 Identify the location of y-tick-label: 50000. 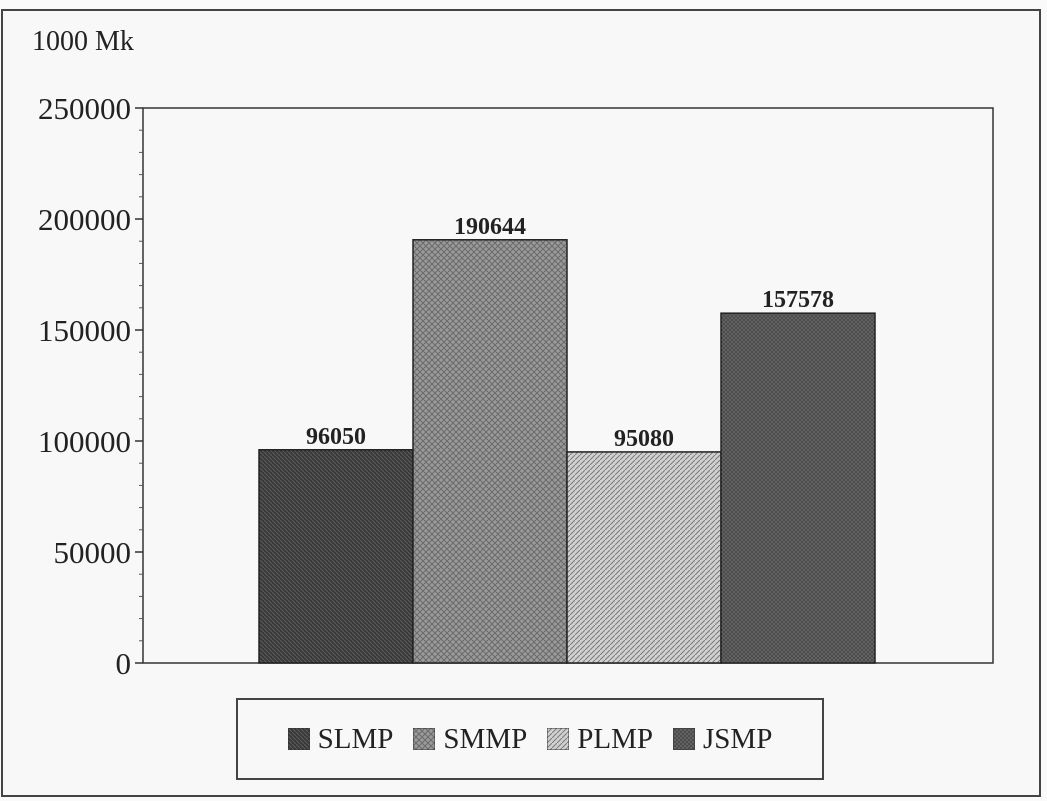
(93, 552).